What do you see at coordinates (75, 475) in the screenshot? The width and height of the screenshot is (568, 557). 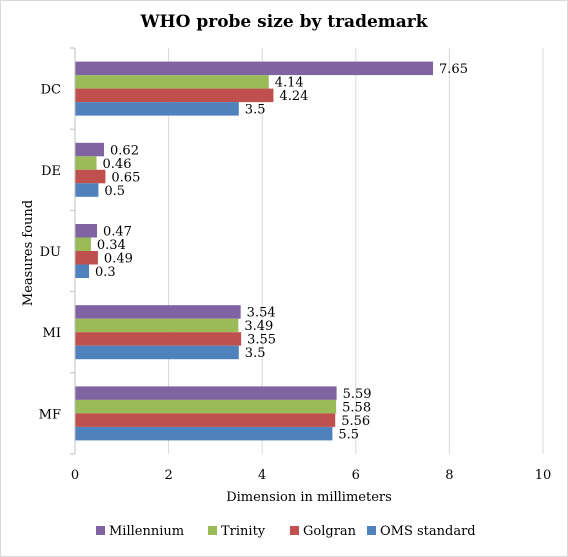 I see `x-tick-label-0: 0` at bounding box center [75, 475].